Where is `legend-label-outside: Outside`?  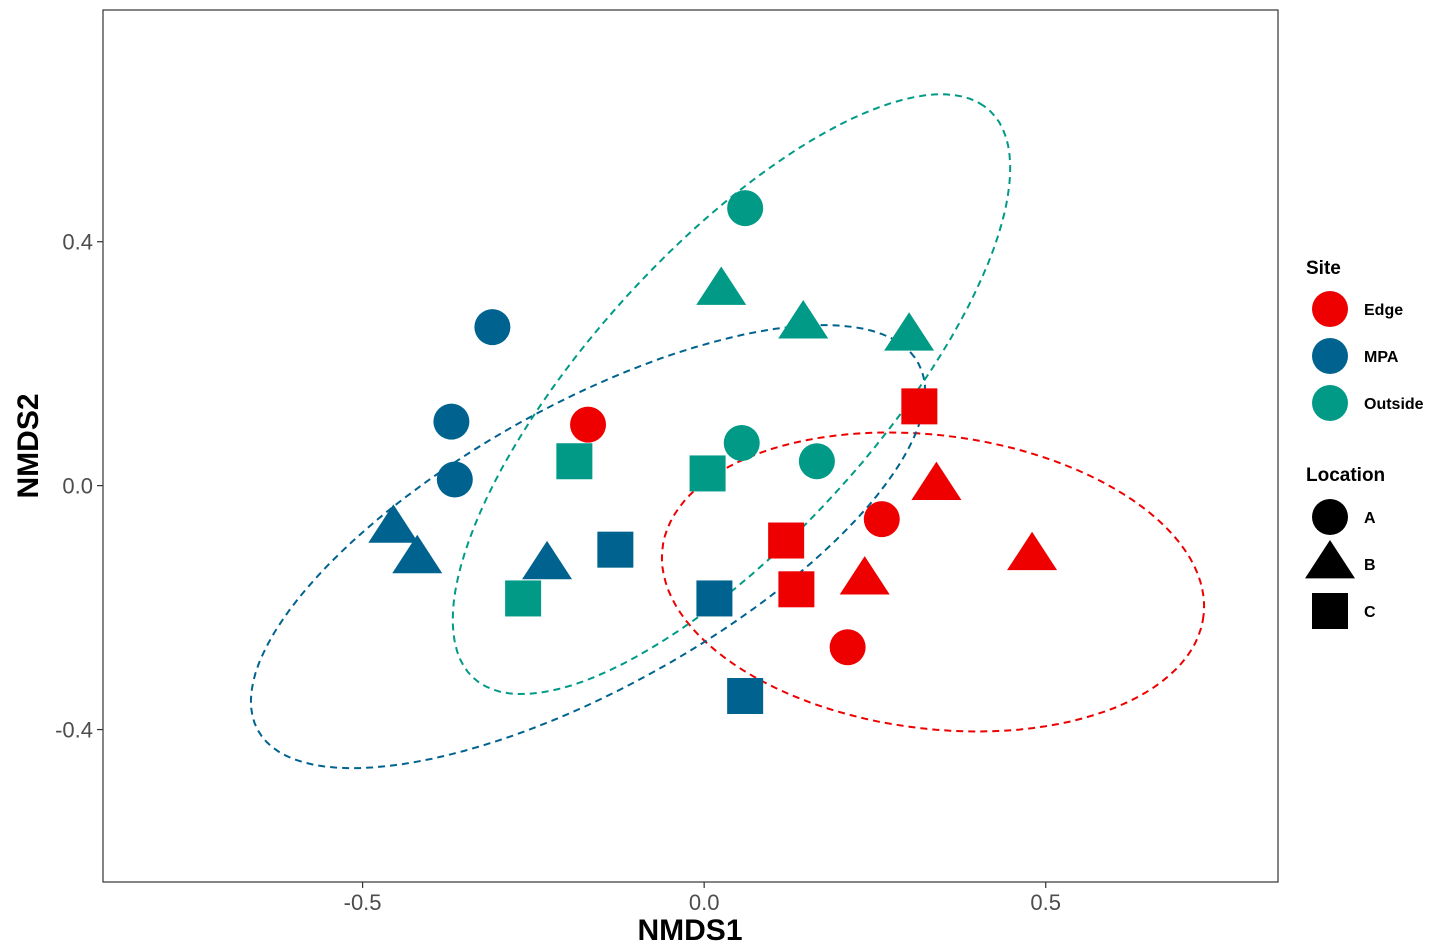 legend-label-outside: Outside is located at coordinates (1394, 404).